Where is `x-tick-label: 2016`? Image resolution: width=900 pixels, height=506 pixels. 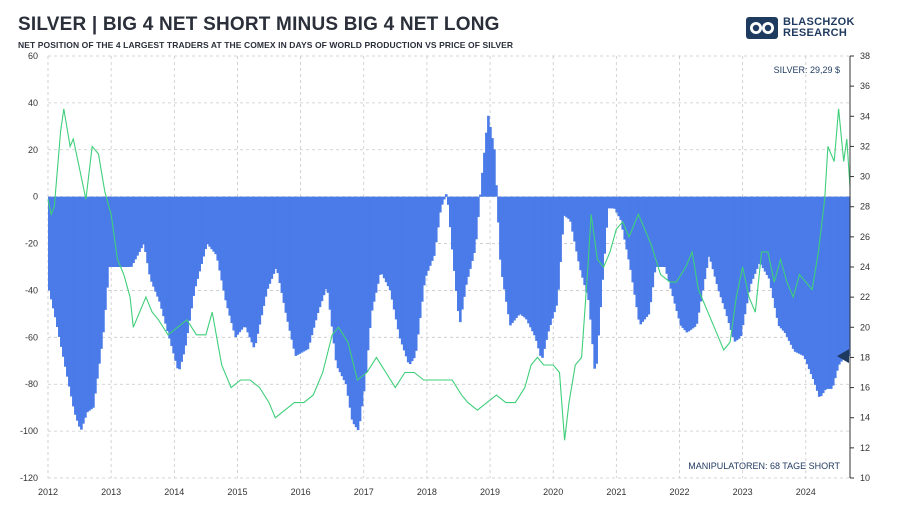
x-tick-label: 2016 is located at coordinates (301, 492).